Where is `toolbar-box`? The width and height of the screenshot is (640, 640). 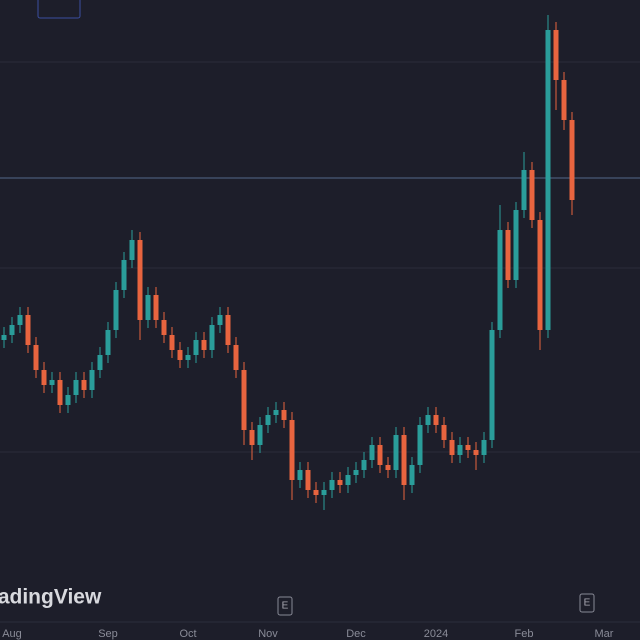
toolbar-box is located at coordinates (59, 9).